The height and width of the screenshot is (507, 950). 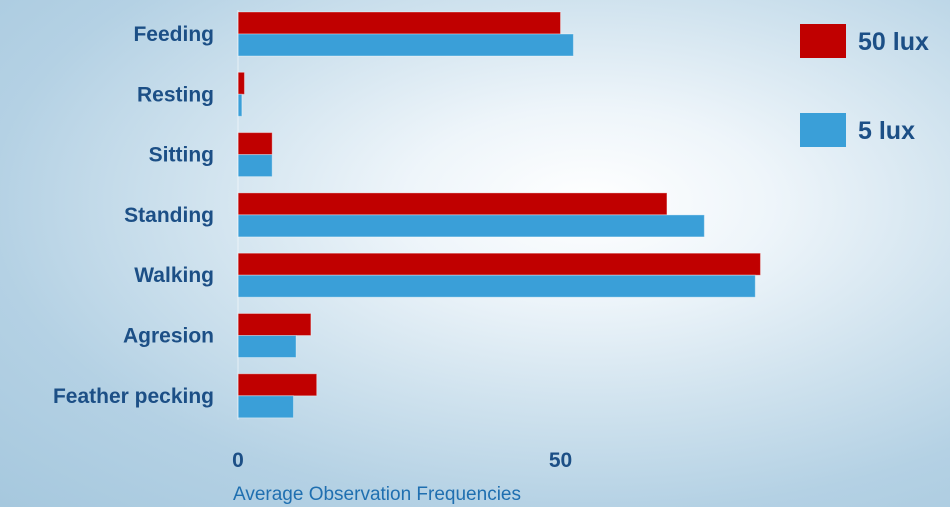 What do you see at coordinates (277, 385) in the screenshot?
I see `bar-series1-feather-pecking` at bounding box center [277, 385].